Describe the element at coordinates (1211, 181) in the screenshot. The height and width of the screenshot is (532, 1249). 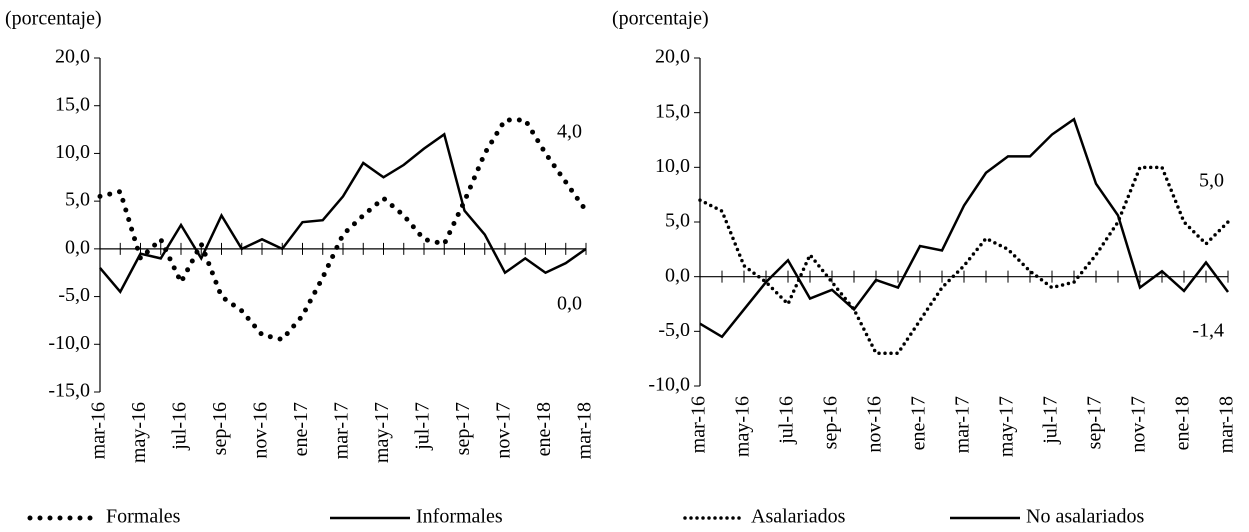
I see `value-label: 5,0` at that location.